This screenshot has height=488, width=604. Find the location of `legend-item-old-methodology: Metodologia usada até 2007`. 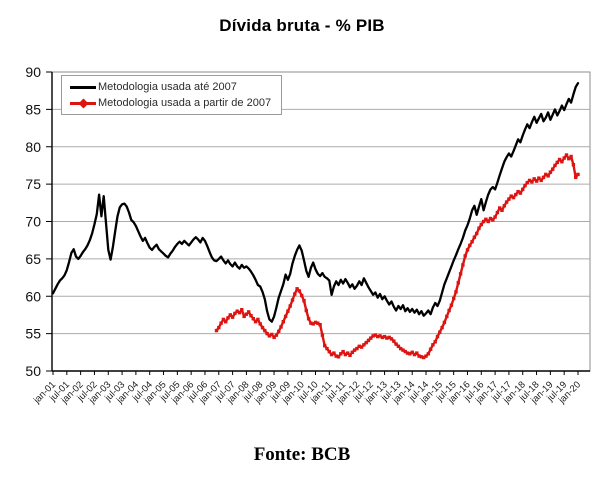

legend-item-old-methodology: Metodologia usada até 2007 is located at coordinates (170, 87).